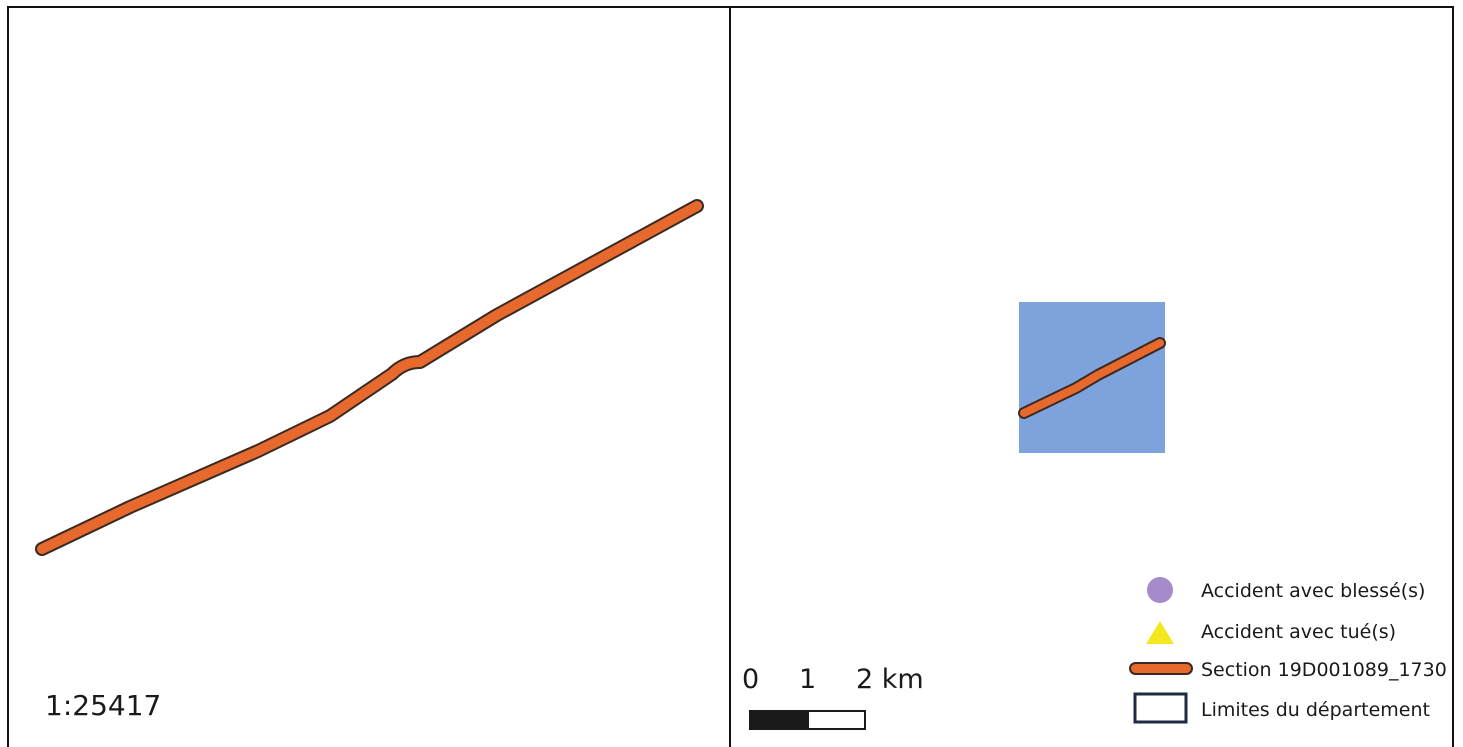 The image size is (1463, 747). Describe the element at coordinates (1160, 632) in the screenshot. I see `yellow-triangle-icon` at that location.